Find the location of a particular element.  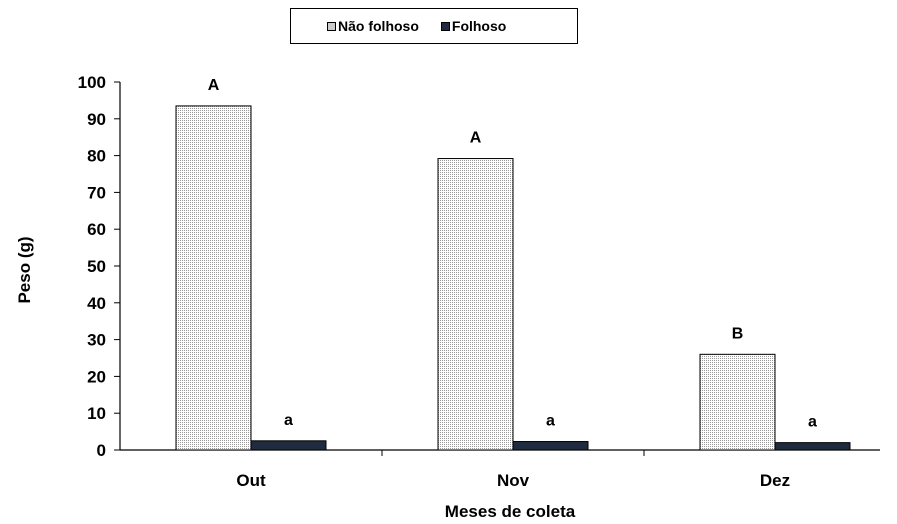

y-tick-label: 60 is located at coordinates (96, 229).